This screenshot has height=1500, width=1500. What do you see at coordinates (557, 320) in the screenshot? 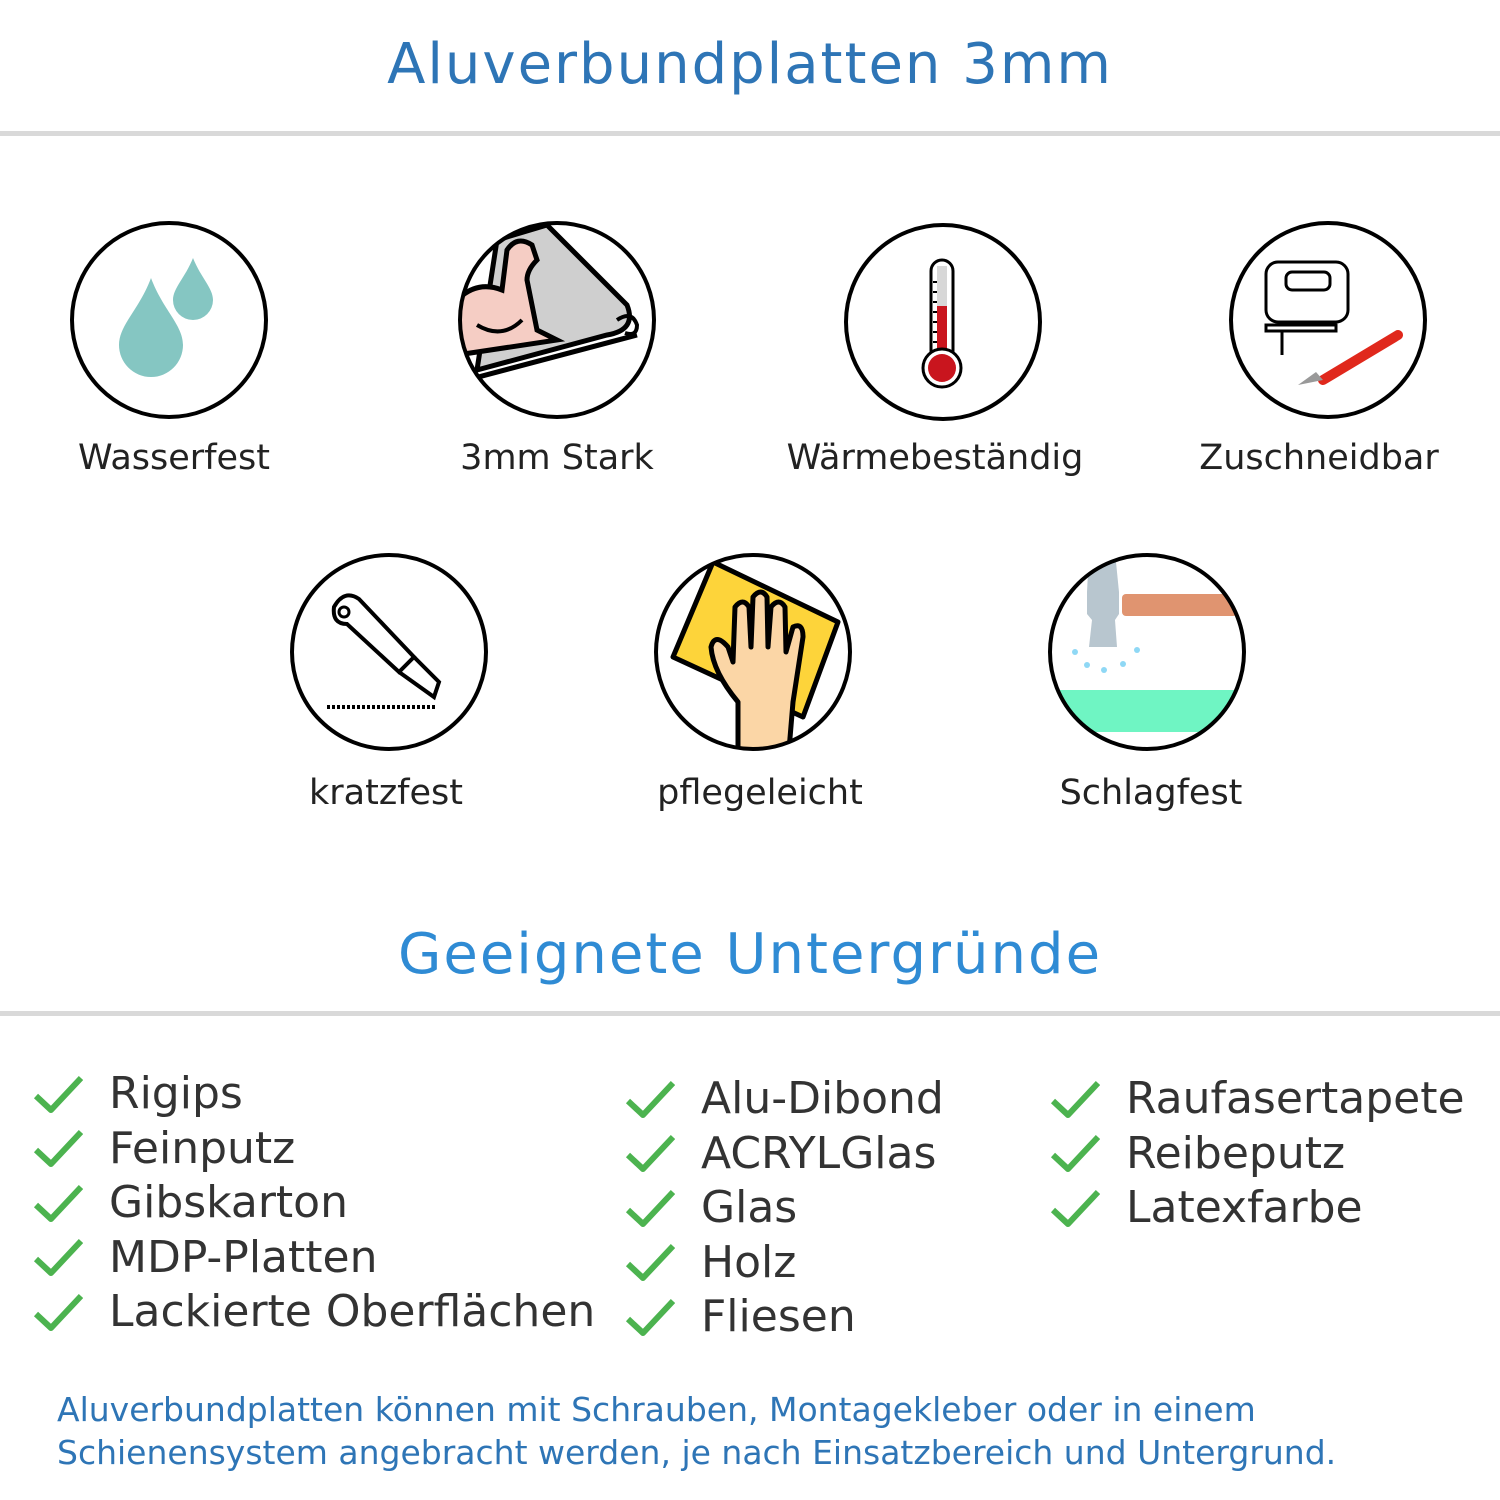
I see `strong-arm-icon` at bounding box center [557, 320].